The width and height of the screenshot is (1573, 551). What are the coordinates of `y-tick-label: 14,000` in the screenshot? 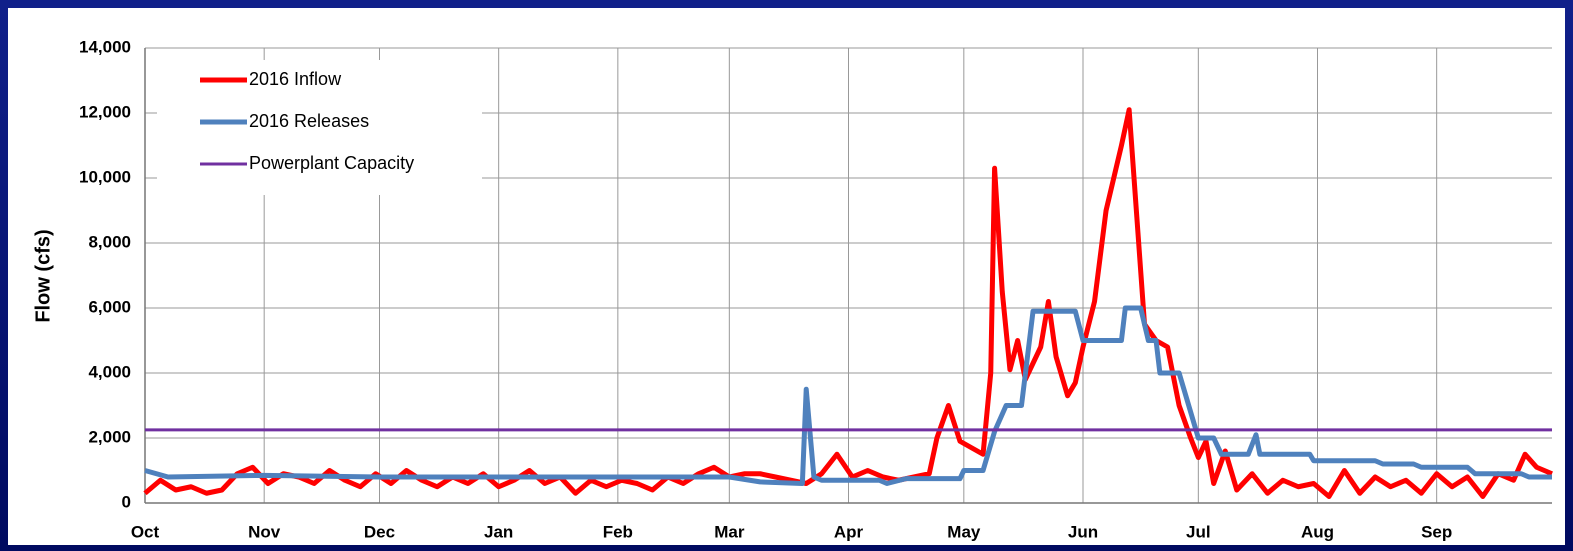 It's located at (105, 46).